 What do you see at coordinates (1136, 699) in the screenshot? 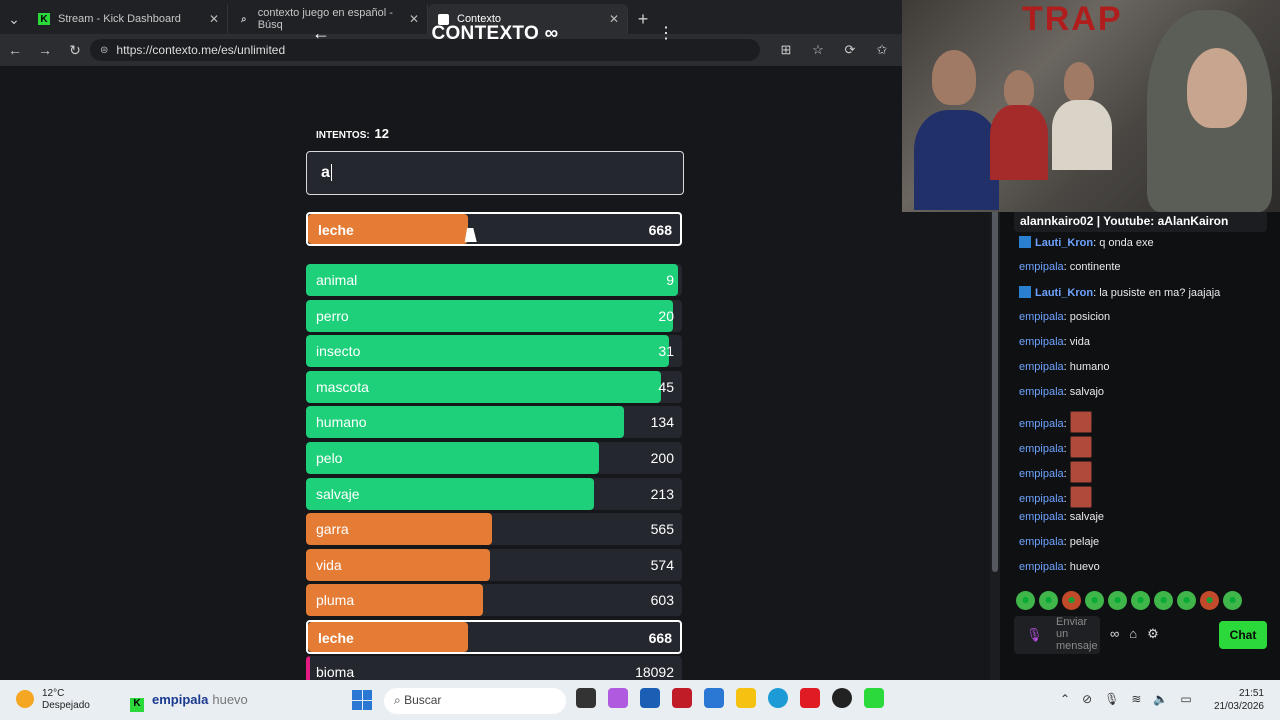
I see `wifi-icon: ≋` at bounding box center [1136, 699].